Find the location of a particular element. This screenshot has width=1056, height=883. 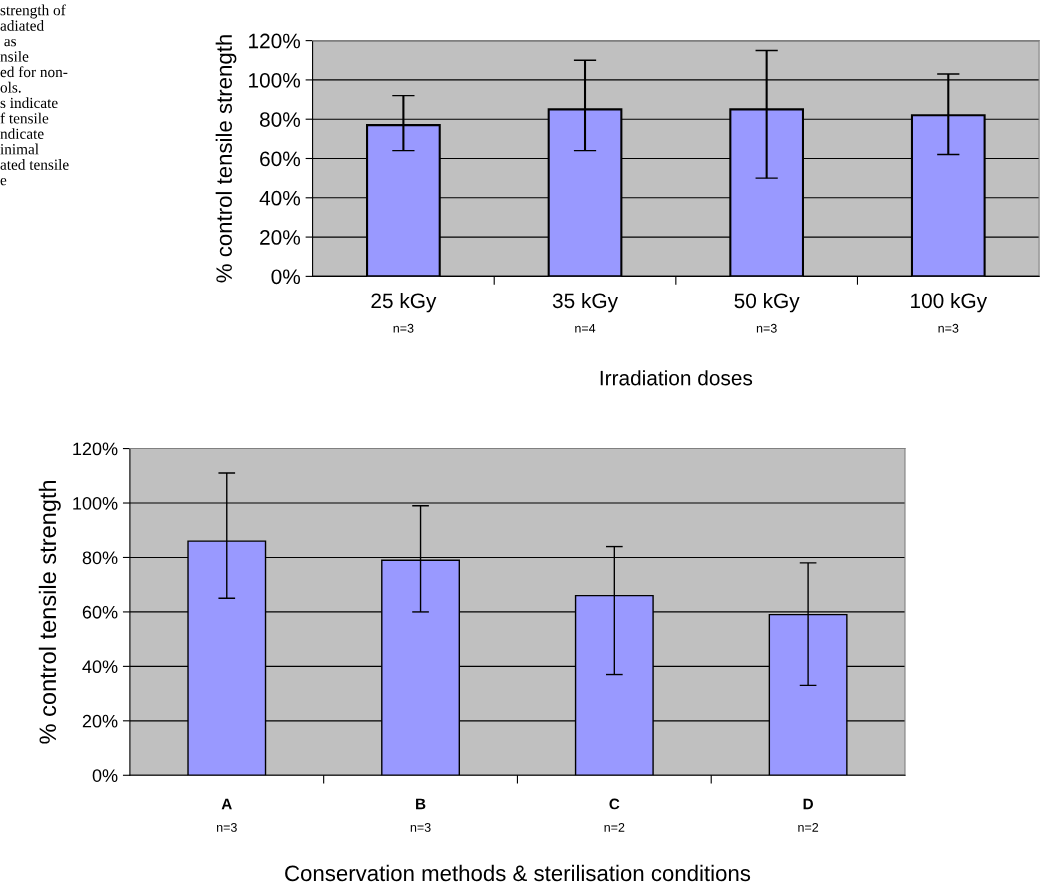

x-tick-label: 25 kGy n=3 is located at coordinates (404, 312).